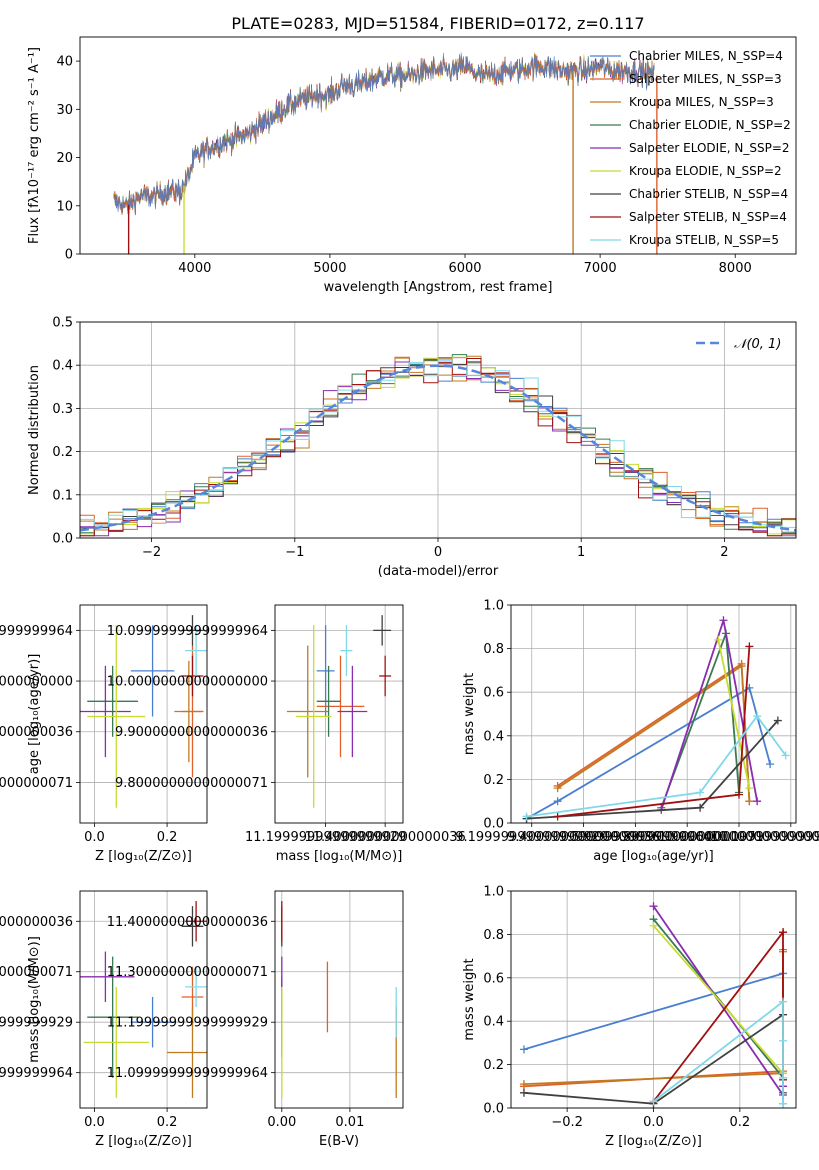 The image size is (819, 1170). I want to click on y-axis-label: Flux [fλ10⁻¹⁷ erg cm⁻² s⁻¹ A⁻¹], so click(34, 145).